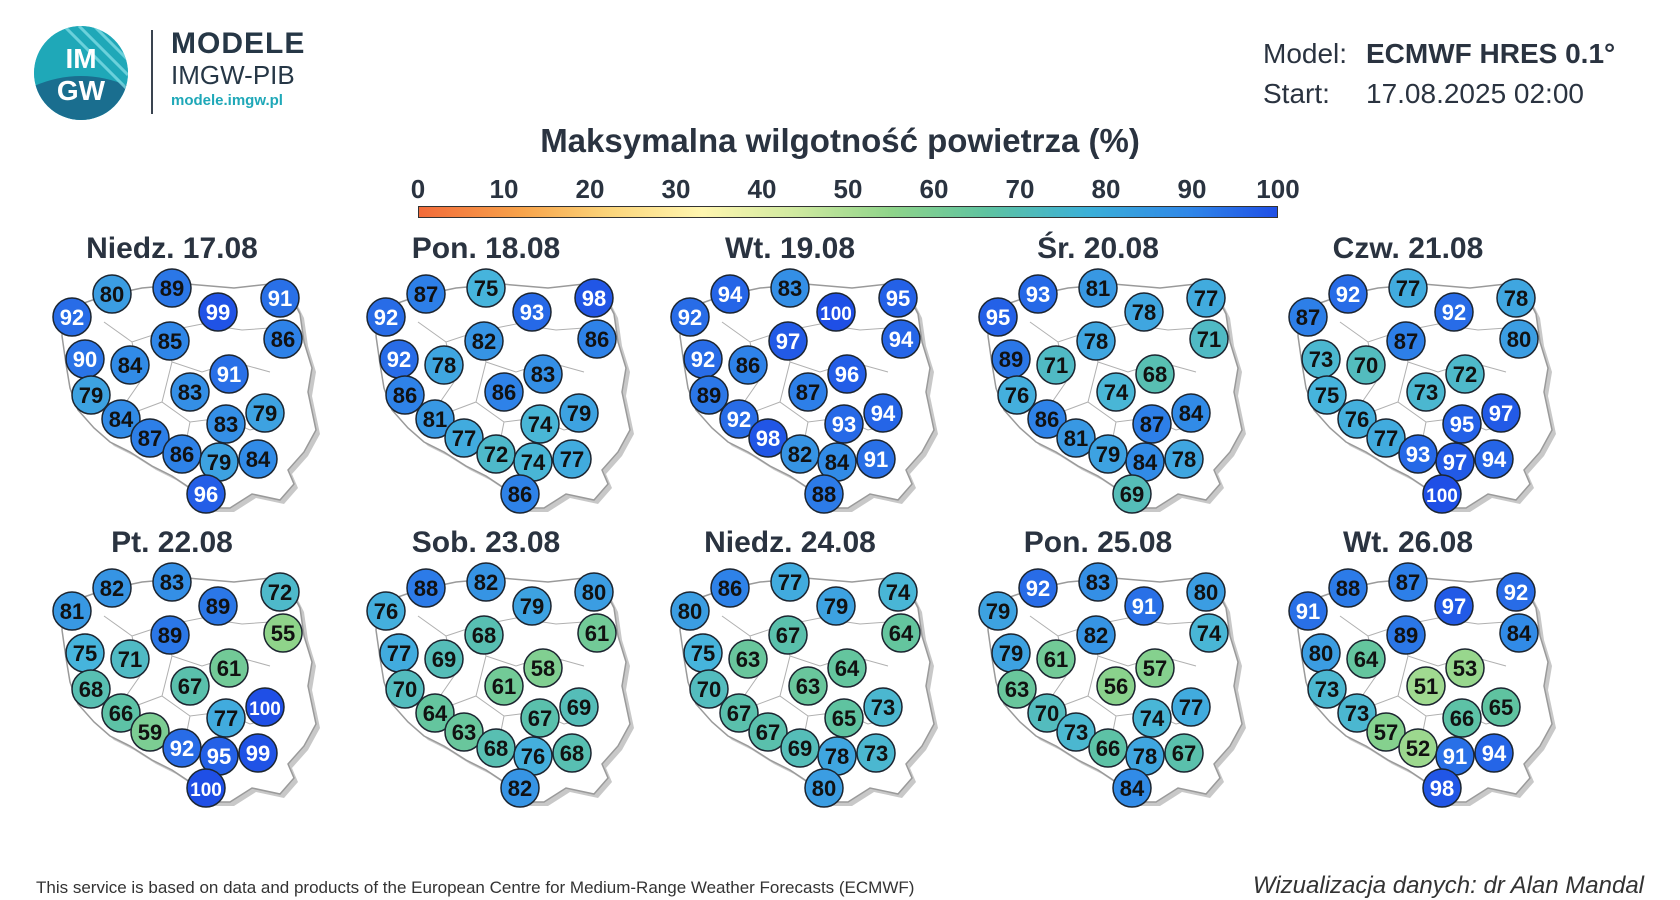 The width and height of the screenshot is (1680, 900). I want to click on scale-tick-label: 50, so click(848, 189).